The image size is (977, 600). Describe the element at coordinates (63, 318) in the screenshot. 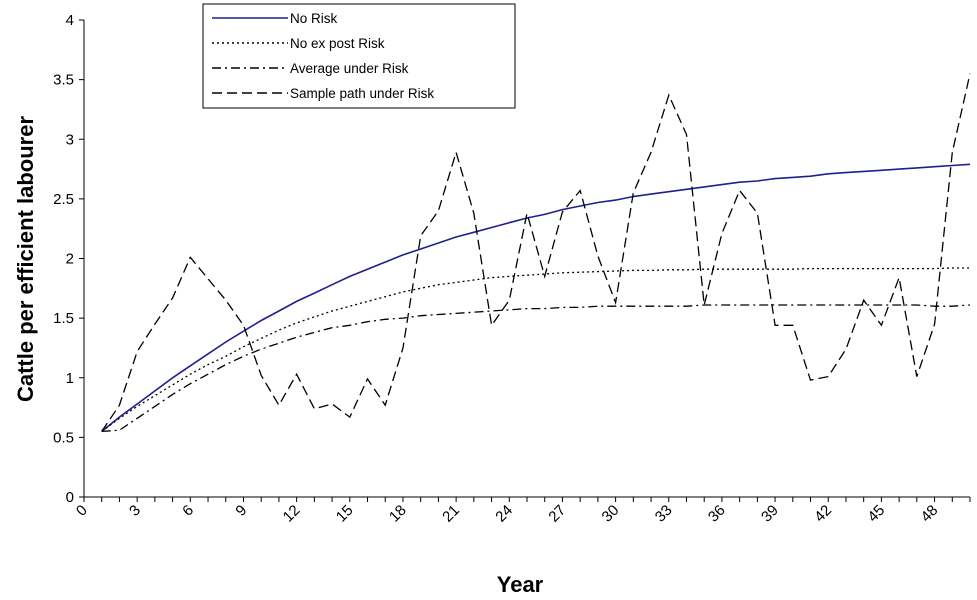

I see `y-tick-label: 1.5` at that location.